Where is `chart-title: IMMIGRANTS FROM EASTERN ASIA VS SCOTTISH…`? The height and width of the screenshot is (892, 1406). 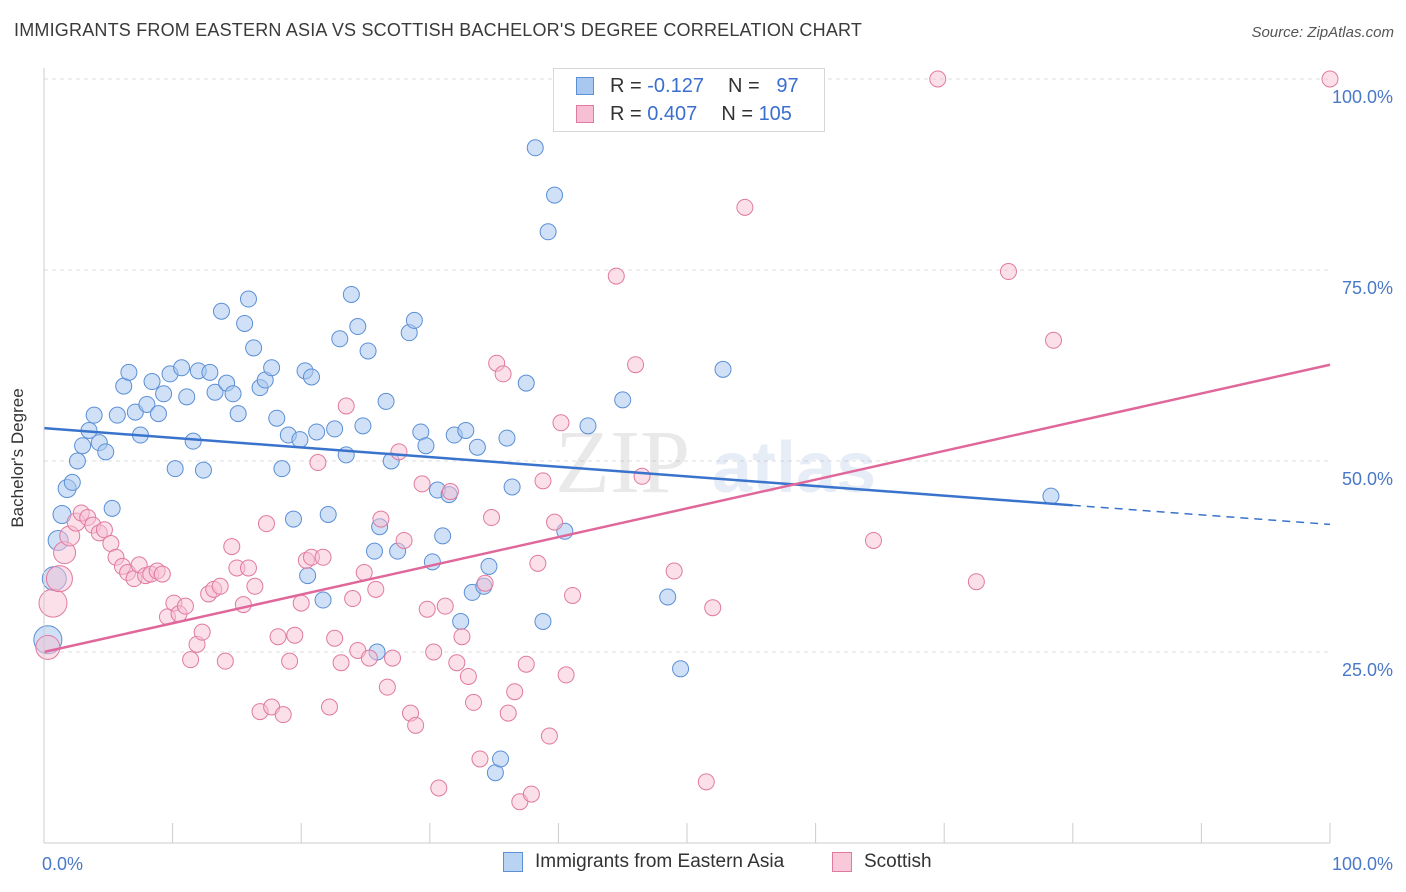
chart-title: IMMIGRANTS FROM EASTERN ASIA VS SCOTTISH… is located at coordinates (438, 30).